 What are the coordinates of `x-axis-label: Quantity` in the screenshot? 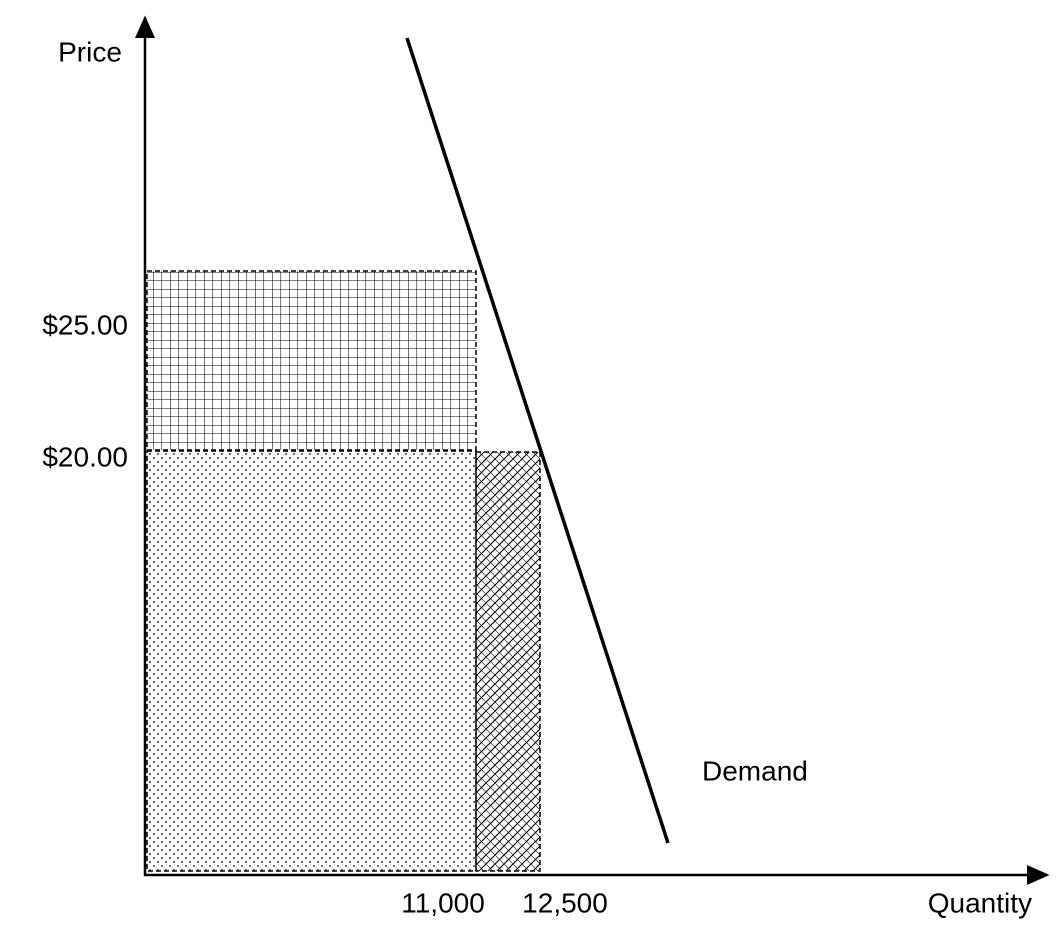 It's located at (980, 902).